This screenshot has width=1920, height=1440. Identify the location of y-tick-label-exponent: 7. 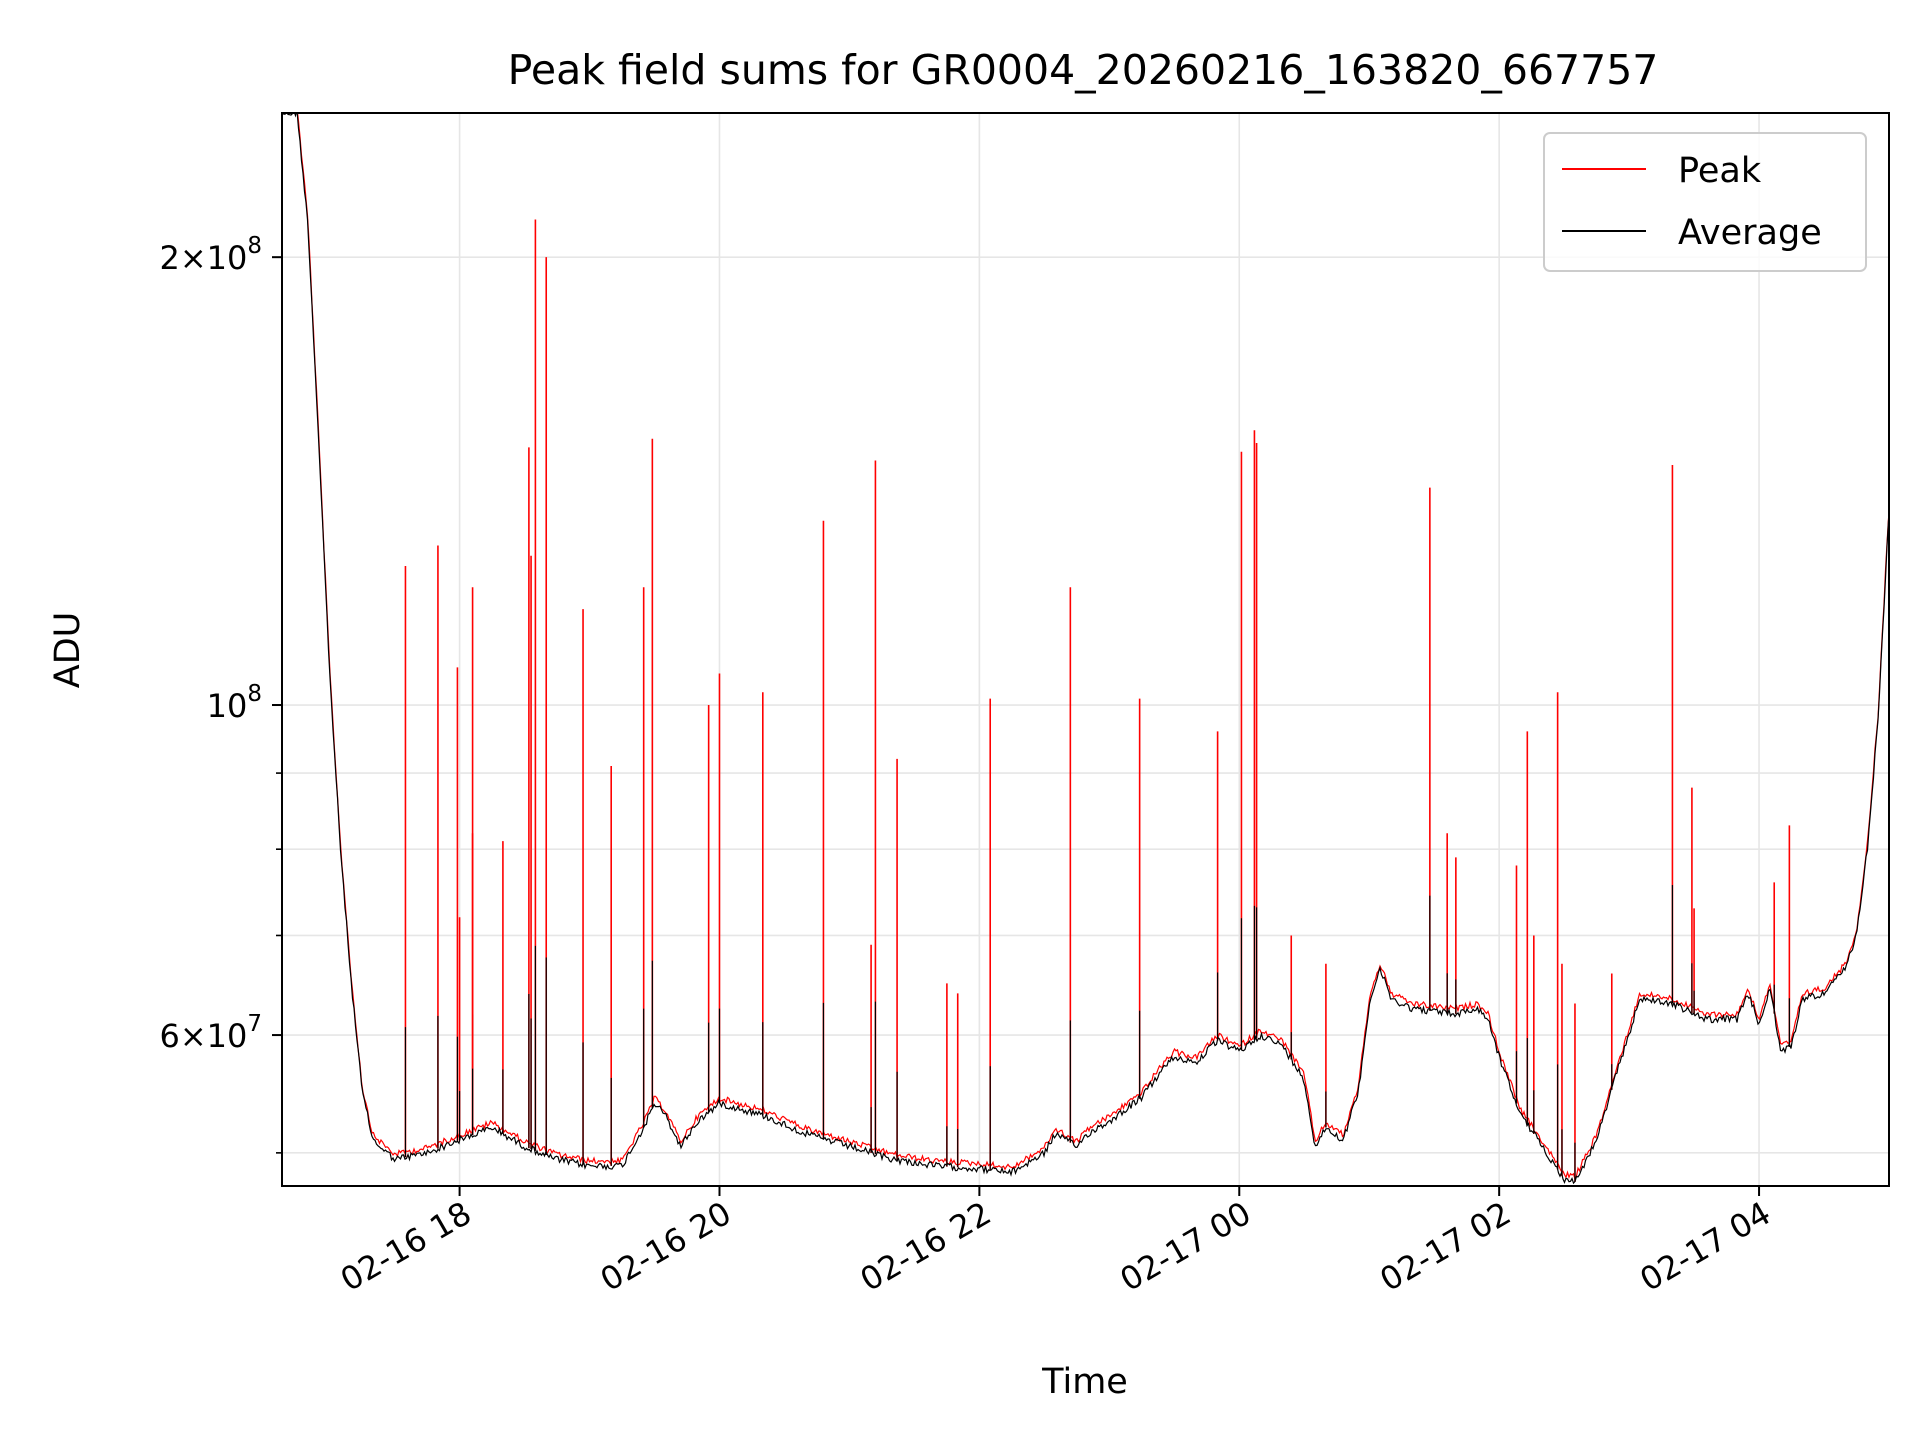
(254, 1024).